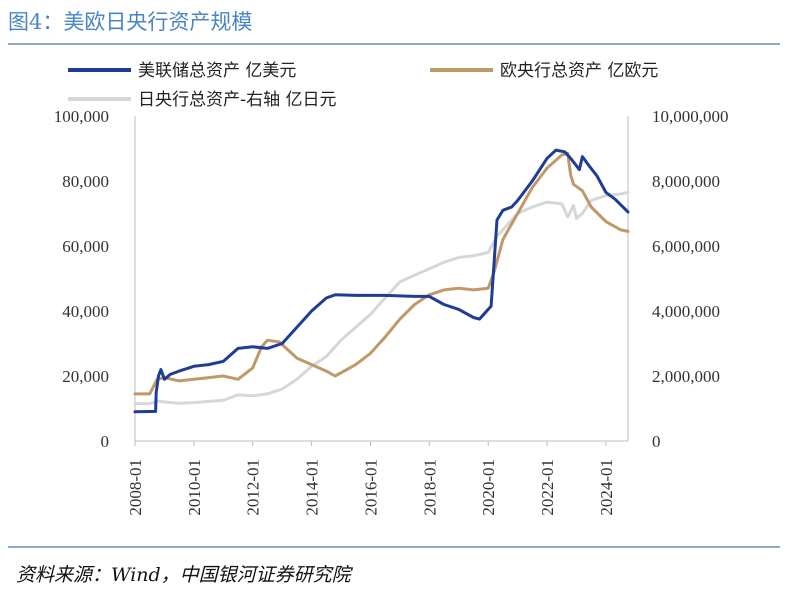  Describe the element at coordinates (579, 71) in the screenshot. I see `legend-label-ecb: 欧央行总资产 亿欧元` at that location.